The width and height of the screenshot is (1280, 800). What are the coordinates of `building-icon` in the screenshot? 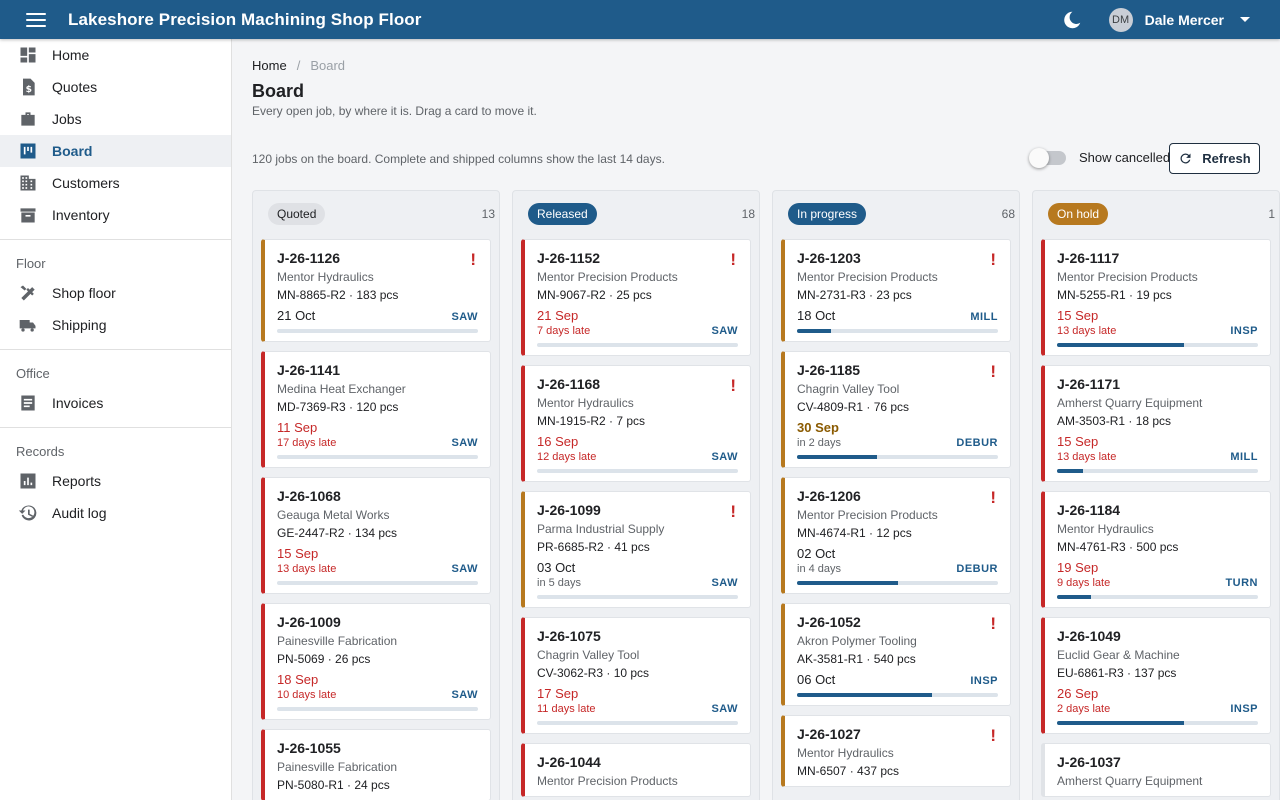 It's located at (28, 183).